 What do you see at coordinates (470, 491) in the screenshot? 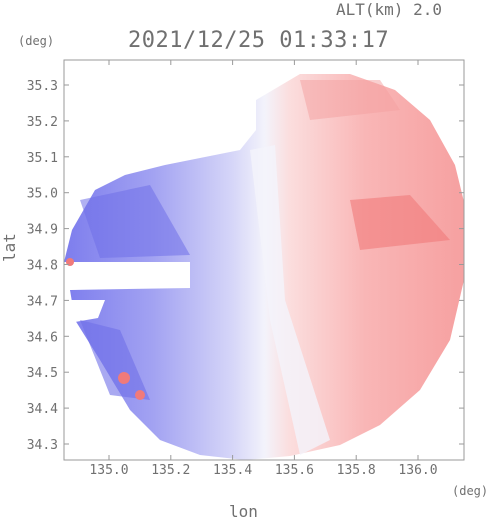
I see `x-unit-label: (deg)` at bounding box center [470, 491].